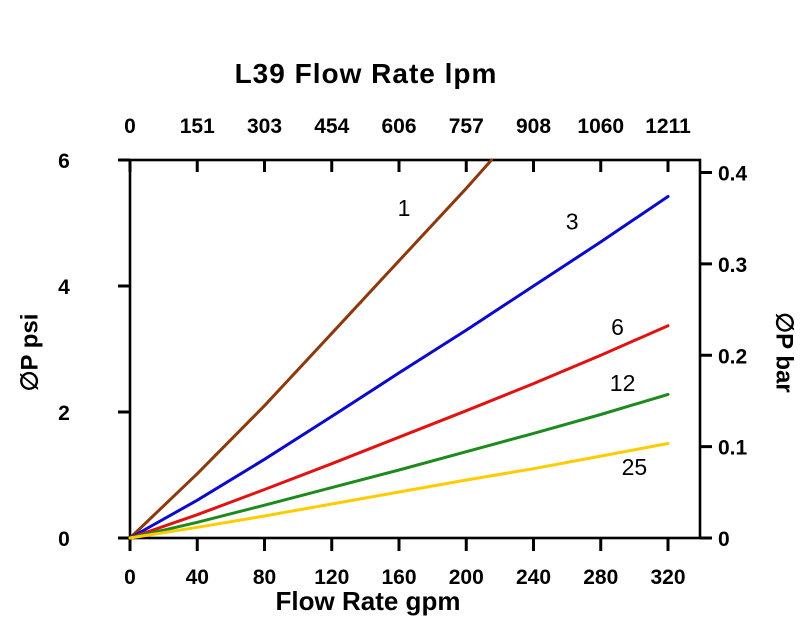 The image size is (808, 636). I want to click on y-left-tick-label: 4, so click(64, 287).